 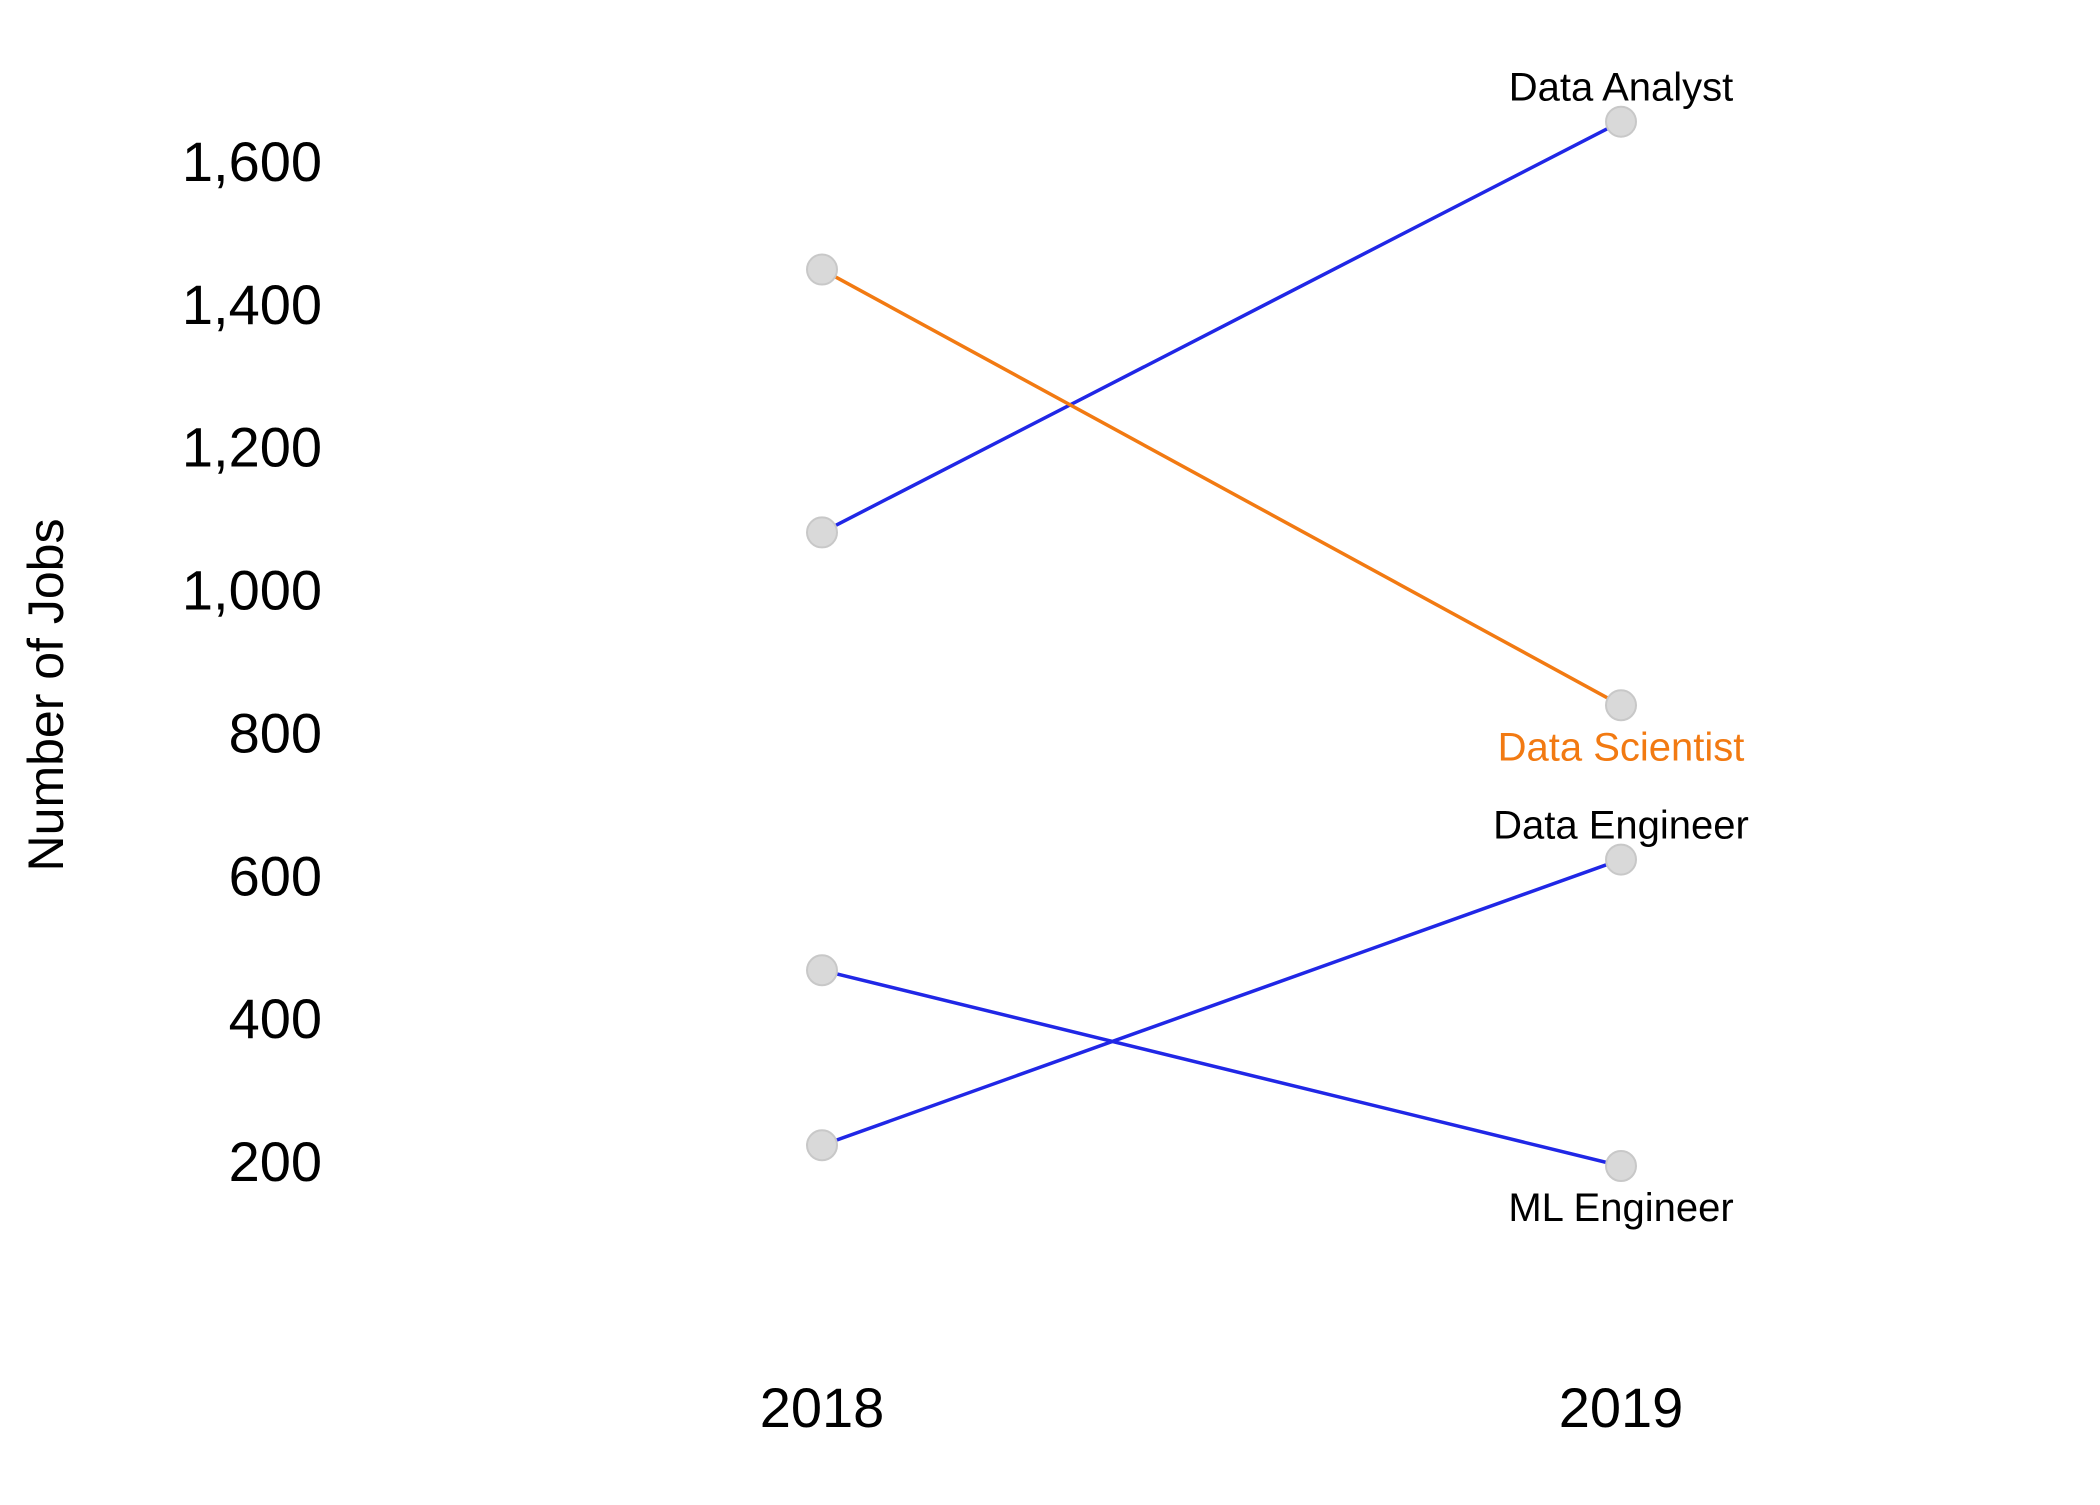 What do you see at coordinates (1620, 1208) in the screenshot?
I see `series-label-ml-engineer: ML Engineer` at bounding box center [1620, 1208].